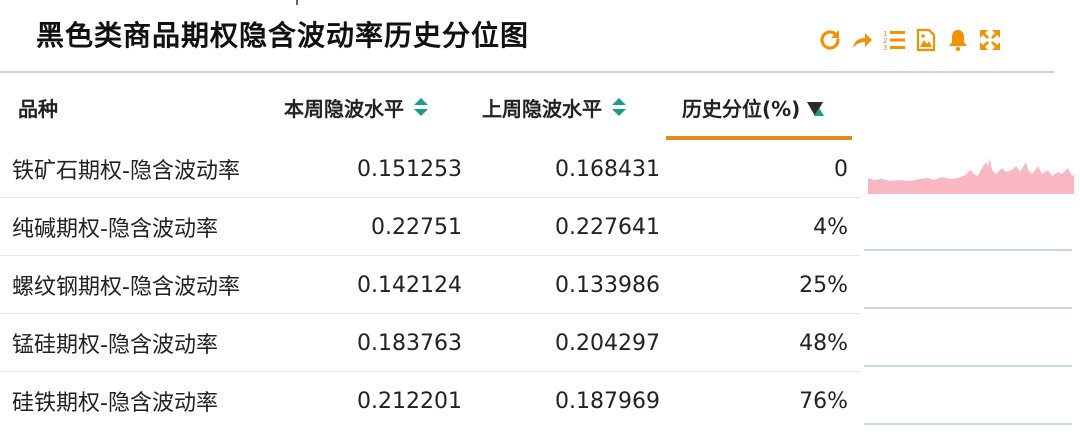 The height and width of the screenshot is (438, 1080). I want to click on row-current: 0.212201, so click(409, 401).